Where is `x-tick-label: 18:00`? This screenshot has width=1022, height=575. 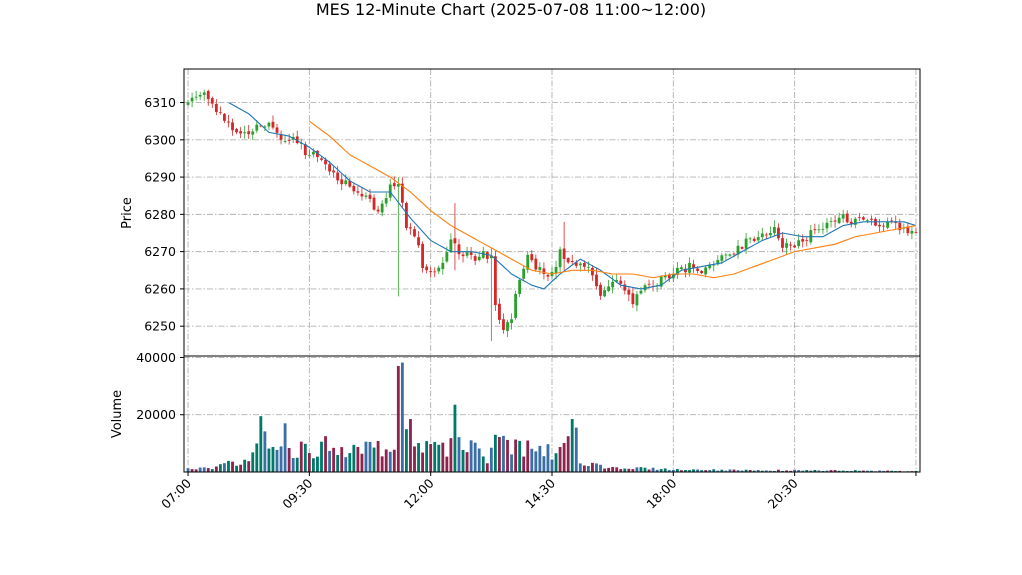
x-tick-label: 18:00 is located at coordinates (661, 493).